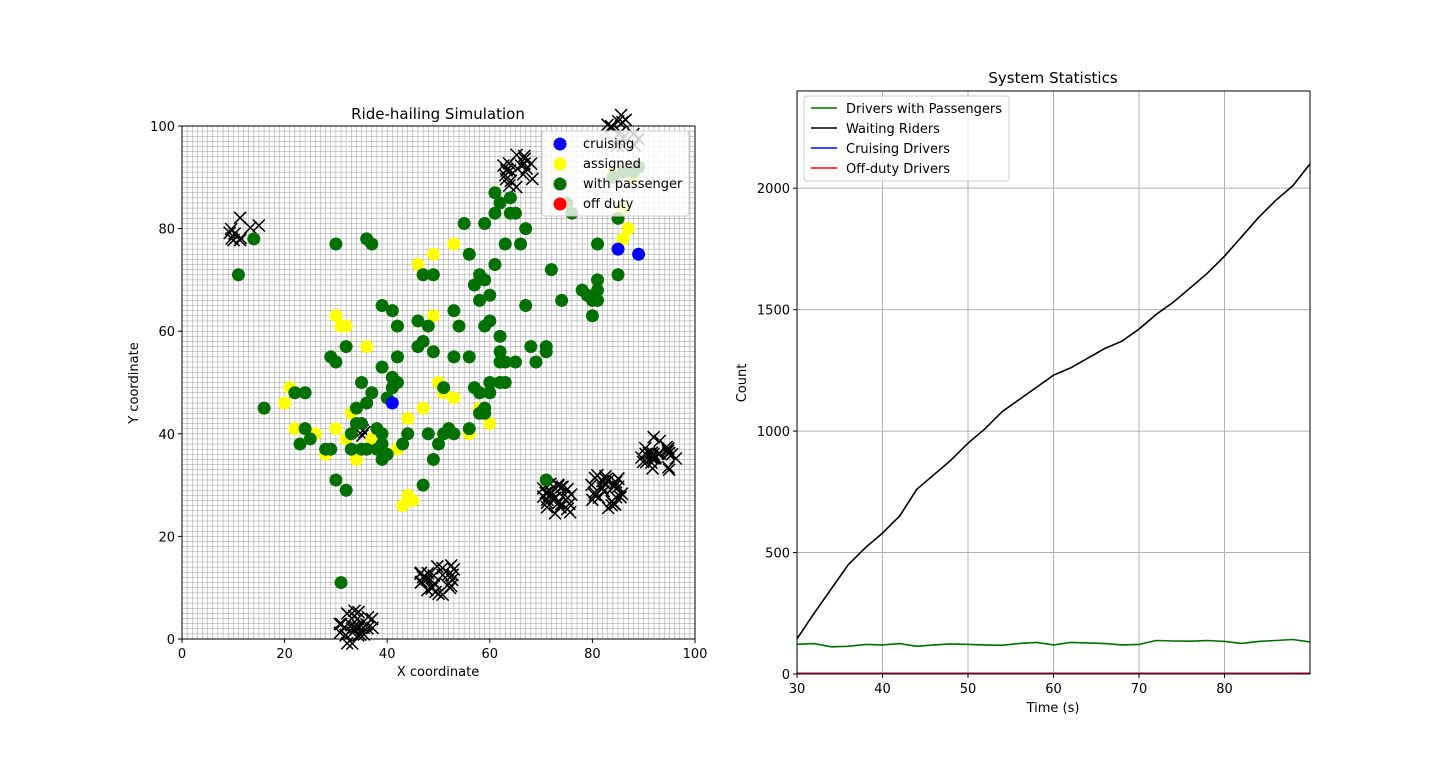  Describe the element at coordinates (1053, 708) in the screenshot. I see `line-xlabel: Time (s)` at that location.